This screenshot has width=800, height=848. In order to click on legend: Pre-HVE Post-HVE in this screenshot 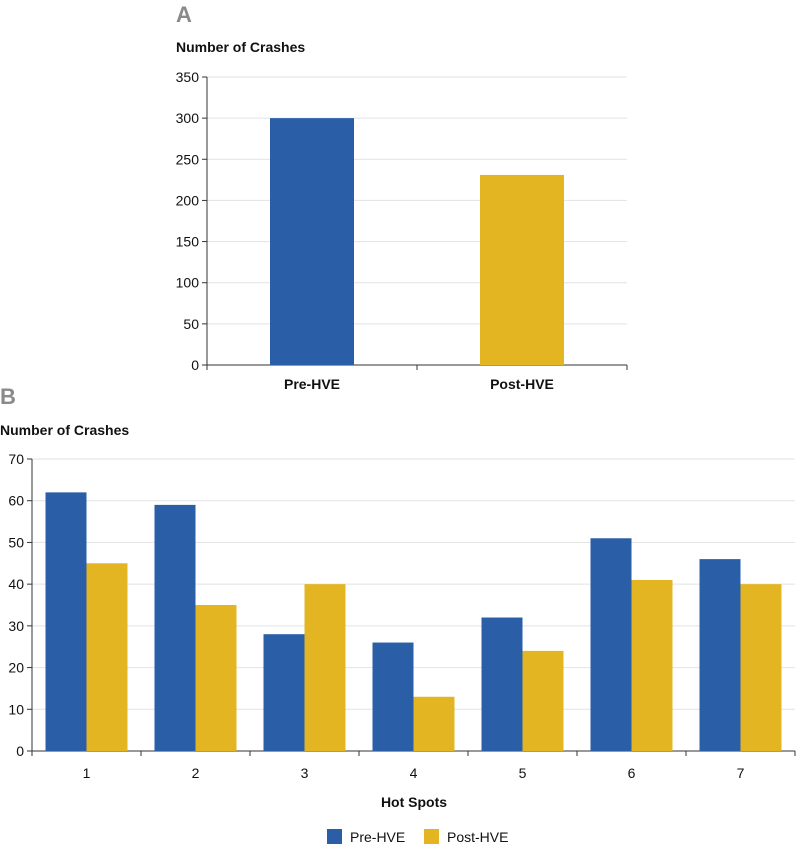, I will do `click(417, 837)`.